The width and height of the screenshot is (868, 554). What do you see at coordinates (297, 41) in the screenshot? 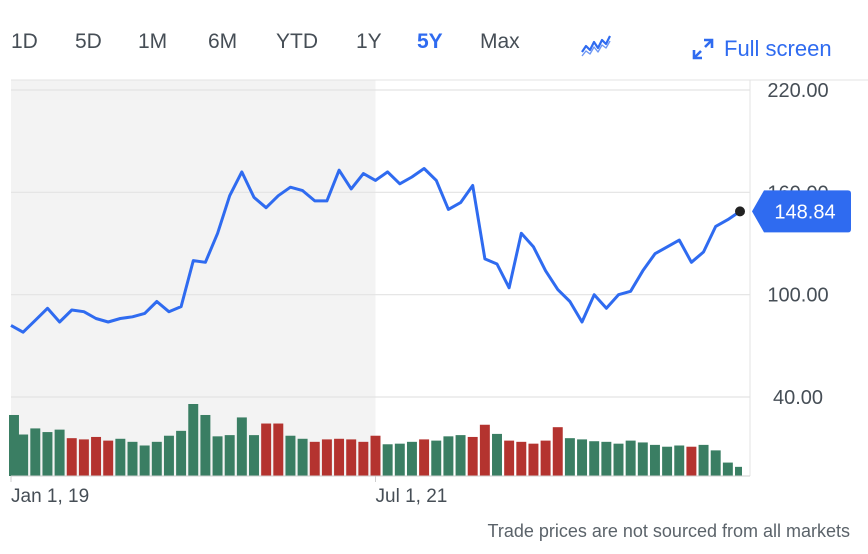
I see `range-ytd-button: YTD` at bounding box center [297, 41].